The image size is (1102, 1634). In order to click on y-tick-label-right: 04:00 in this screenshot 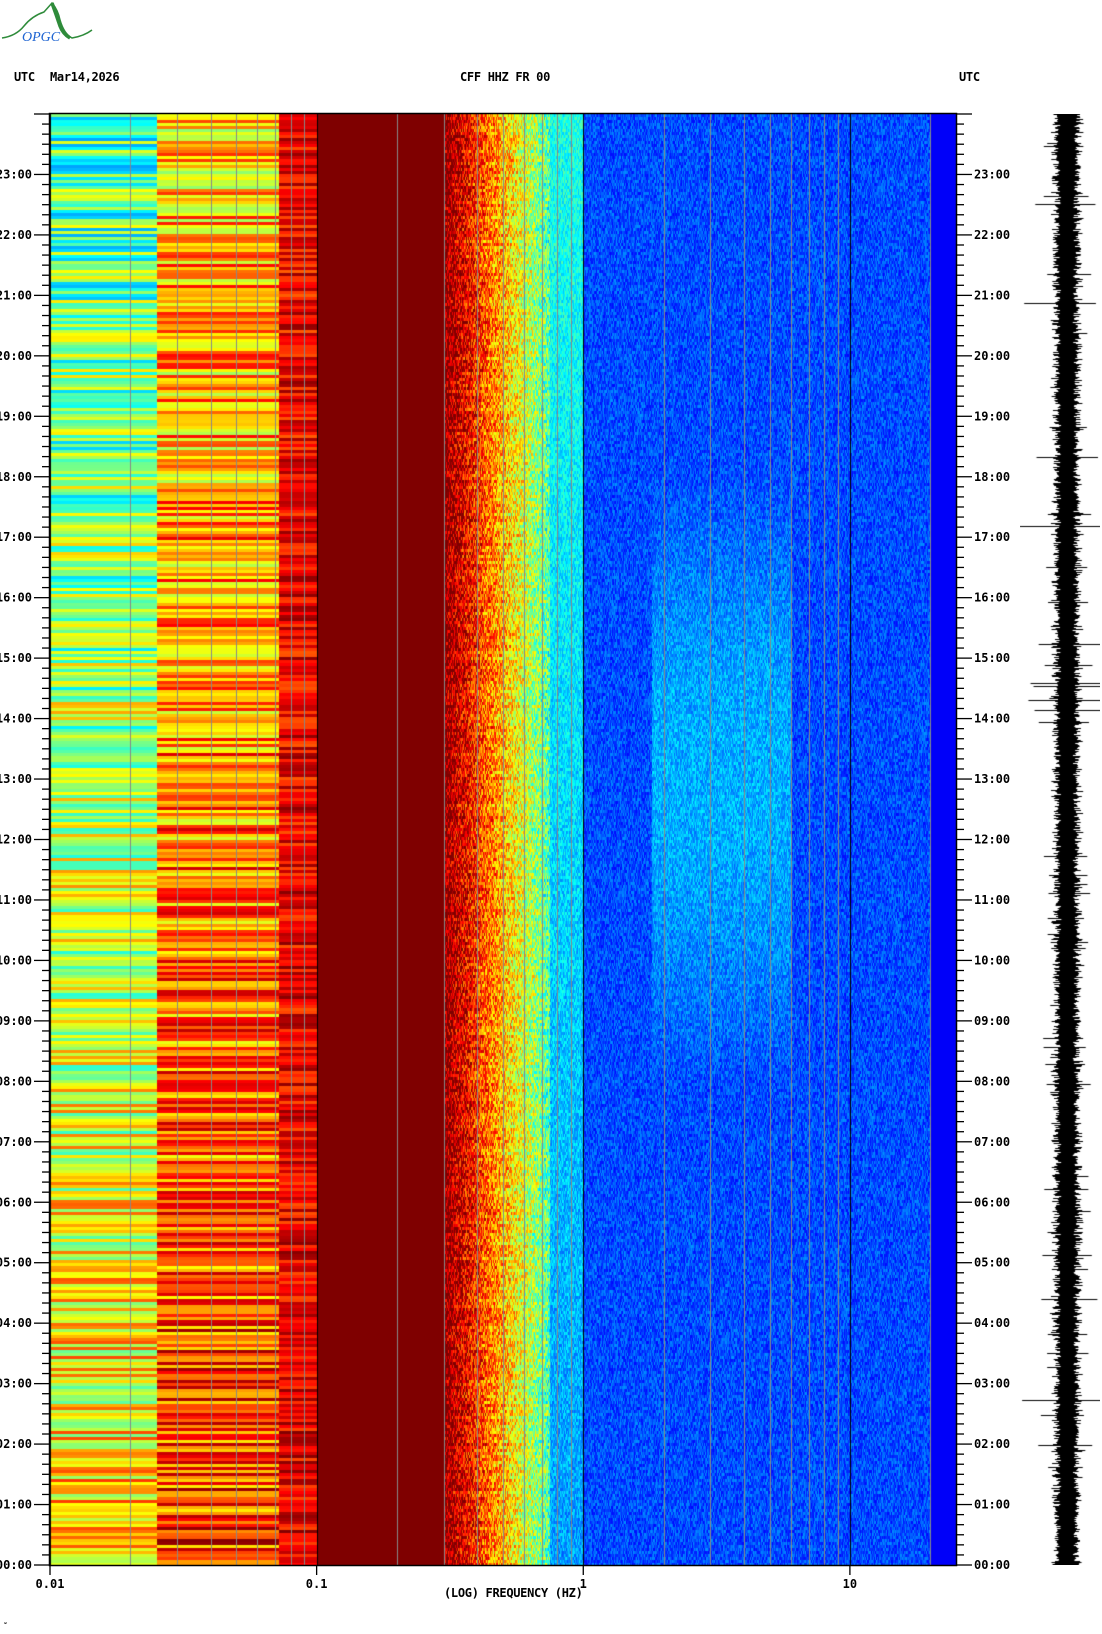, I will do `click(992, 1323)`.